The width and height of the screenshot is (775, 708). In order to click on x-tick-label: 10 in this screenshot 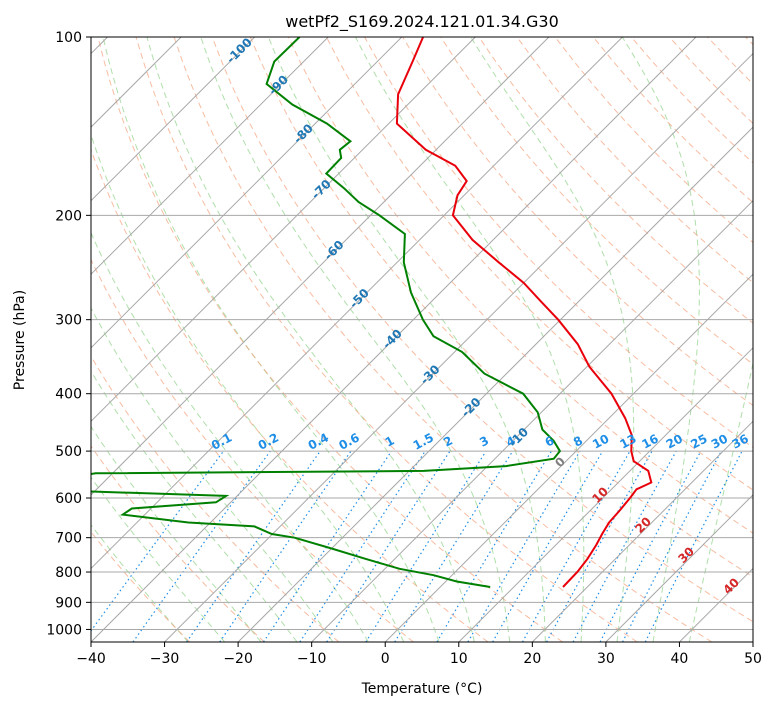, I will do `click(459, 659)`.